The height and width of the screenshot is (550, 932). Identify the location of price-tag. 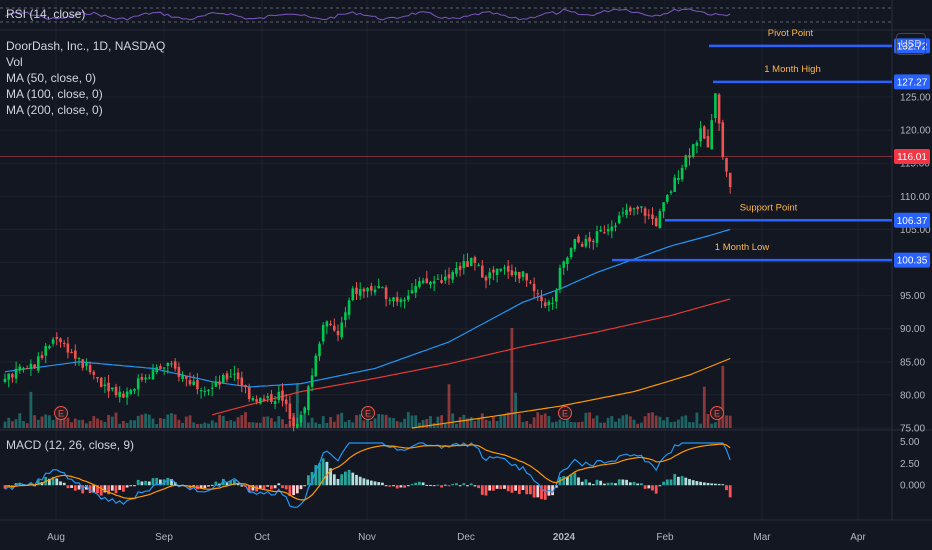
(912, 260).